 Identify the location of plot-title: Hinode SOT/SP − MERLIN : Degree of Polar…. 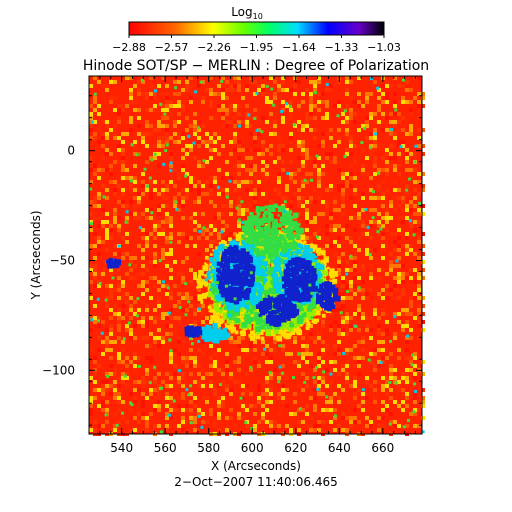
(256, 66).